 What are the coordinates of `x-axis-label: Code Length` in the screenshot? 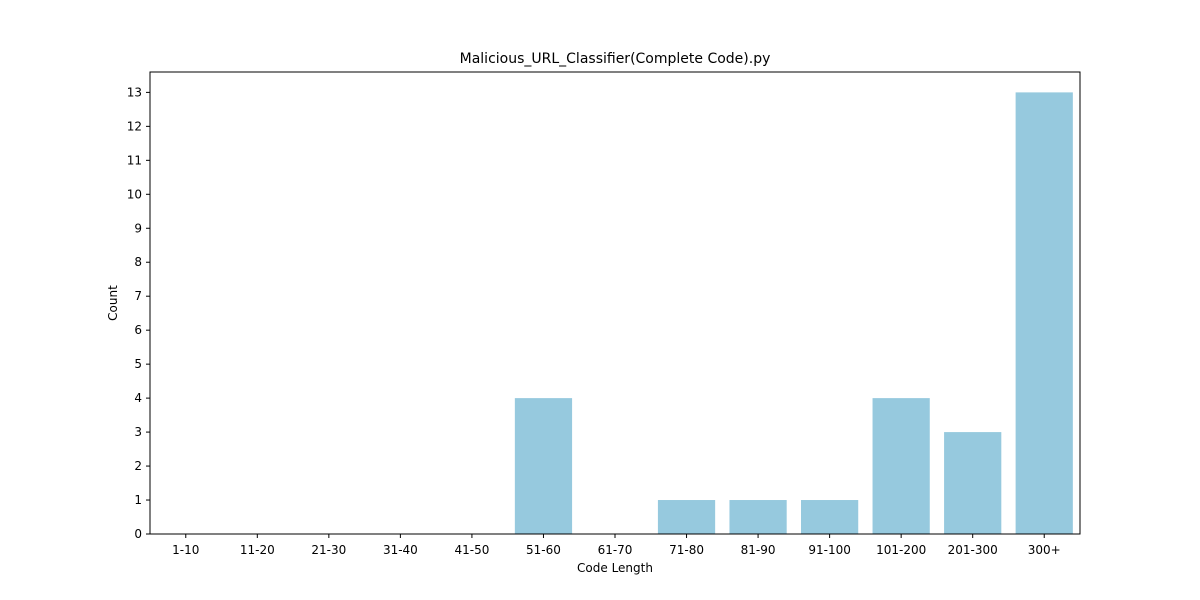 It's located at (615, 568).